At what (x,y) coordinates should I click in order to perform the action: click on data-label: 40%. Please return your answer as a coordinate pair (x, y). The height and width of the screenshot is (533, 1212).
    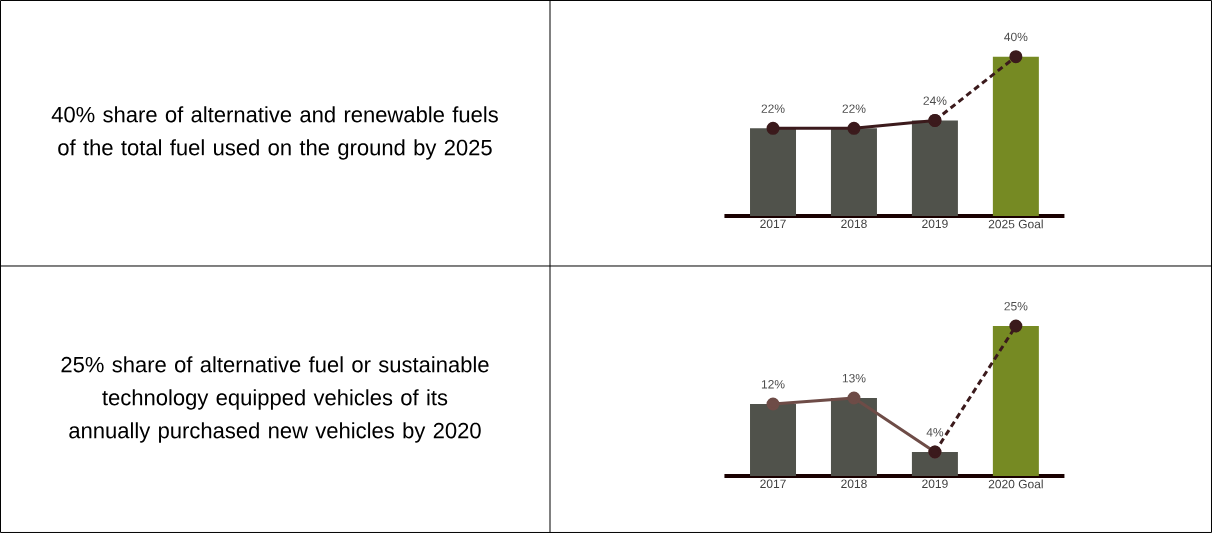
    Looking at the image, I should click on (1016, 37).